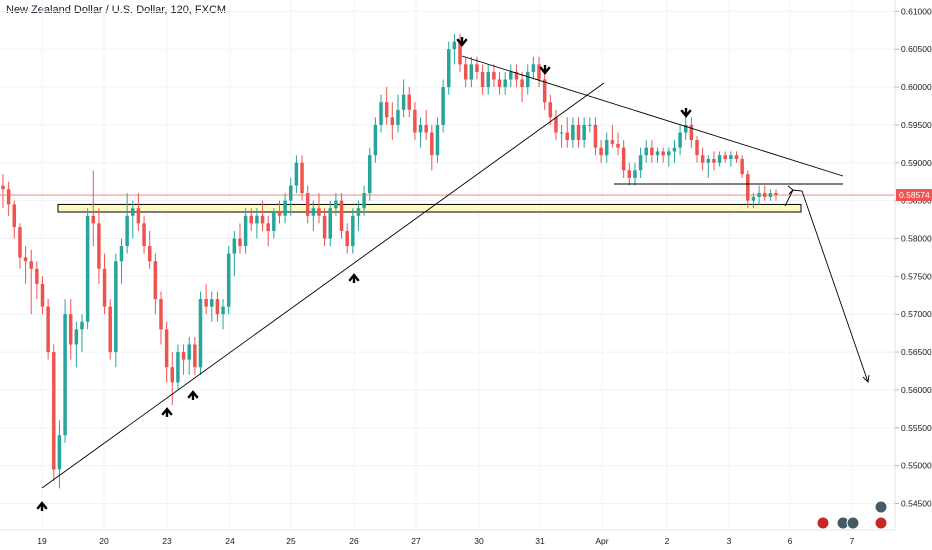 The height and width of the screenshot is (550, 932). Describe the element at coordinates (916, 11) in the screenshot. I see `price-tick-label: 0.61000` at that location.